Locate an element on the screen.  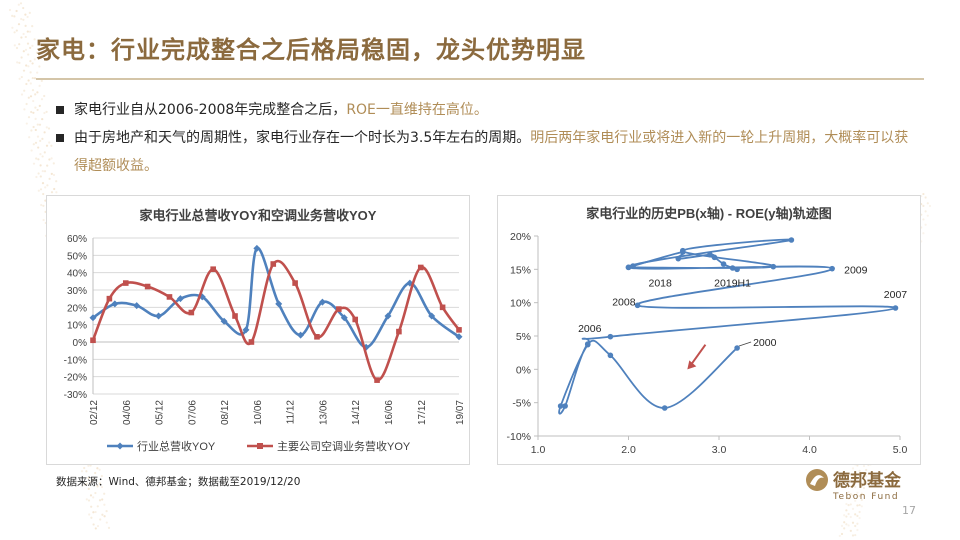
y-tick-label: 30% is located at coordinates (77, 291).